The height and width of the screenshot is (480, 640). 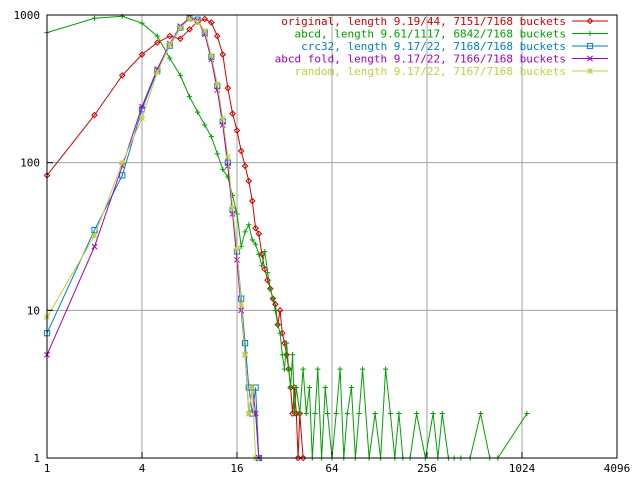 I want to click on y-tick-label: 100, so click(x=30, y=163).